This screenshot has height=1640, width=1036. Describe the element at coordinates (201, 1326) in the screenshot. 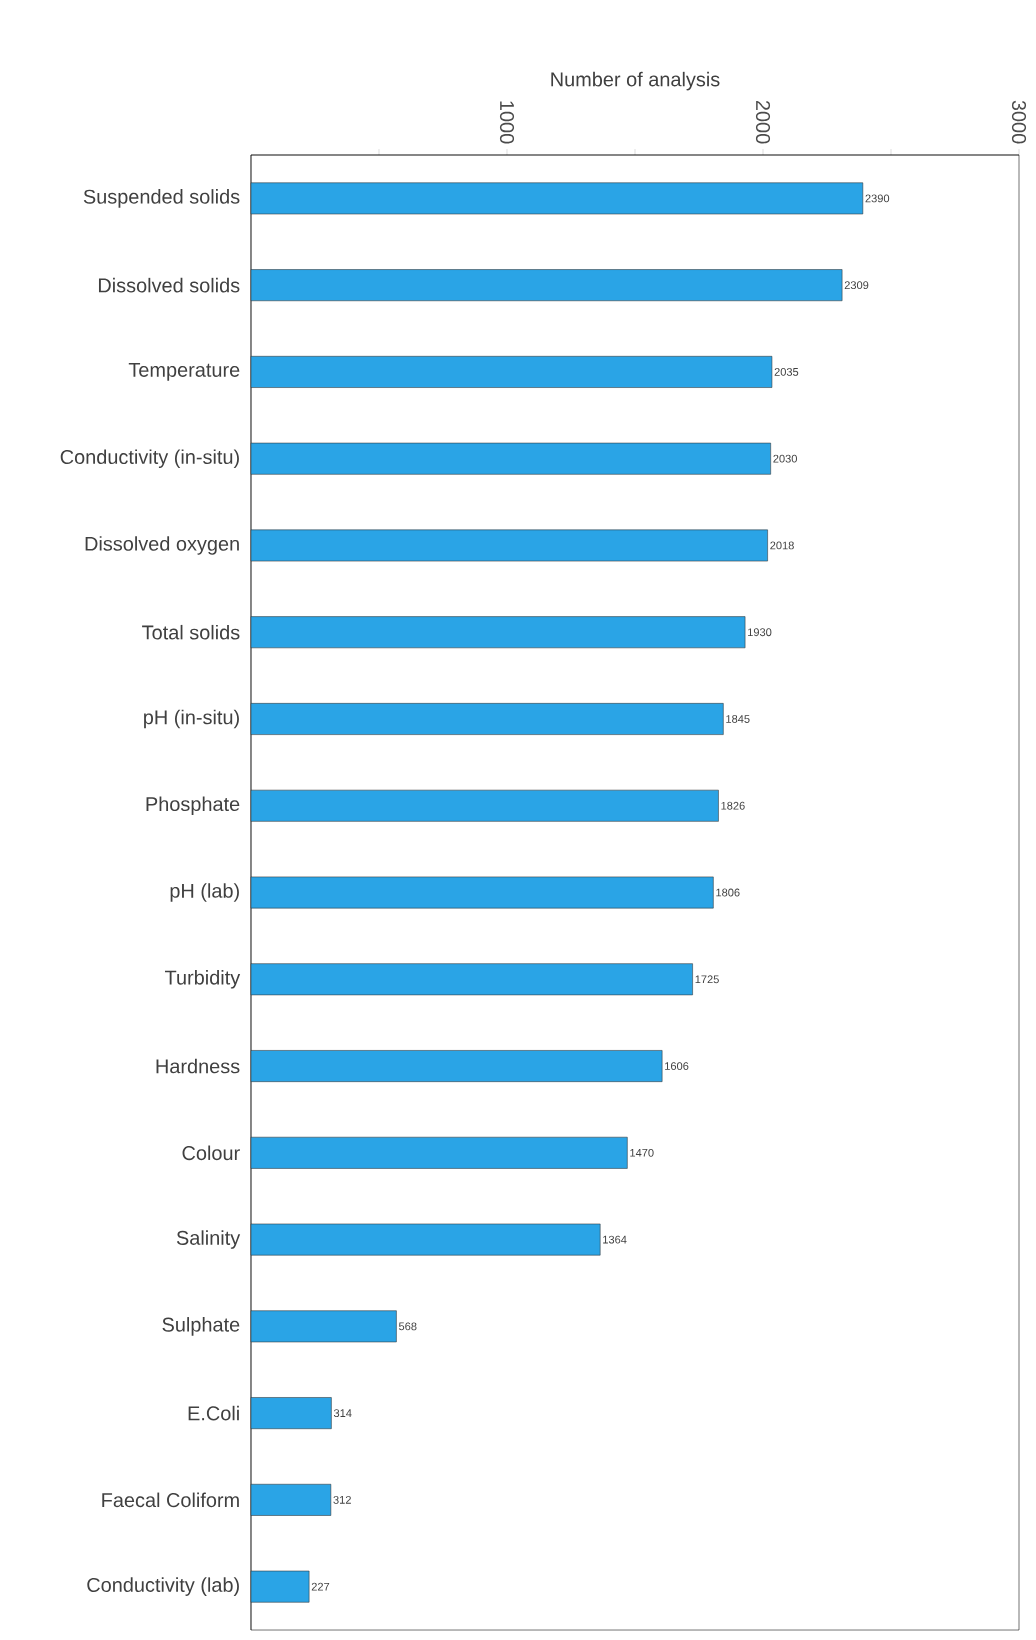

I see `y-tick-label: Sulphate` at that location.